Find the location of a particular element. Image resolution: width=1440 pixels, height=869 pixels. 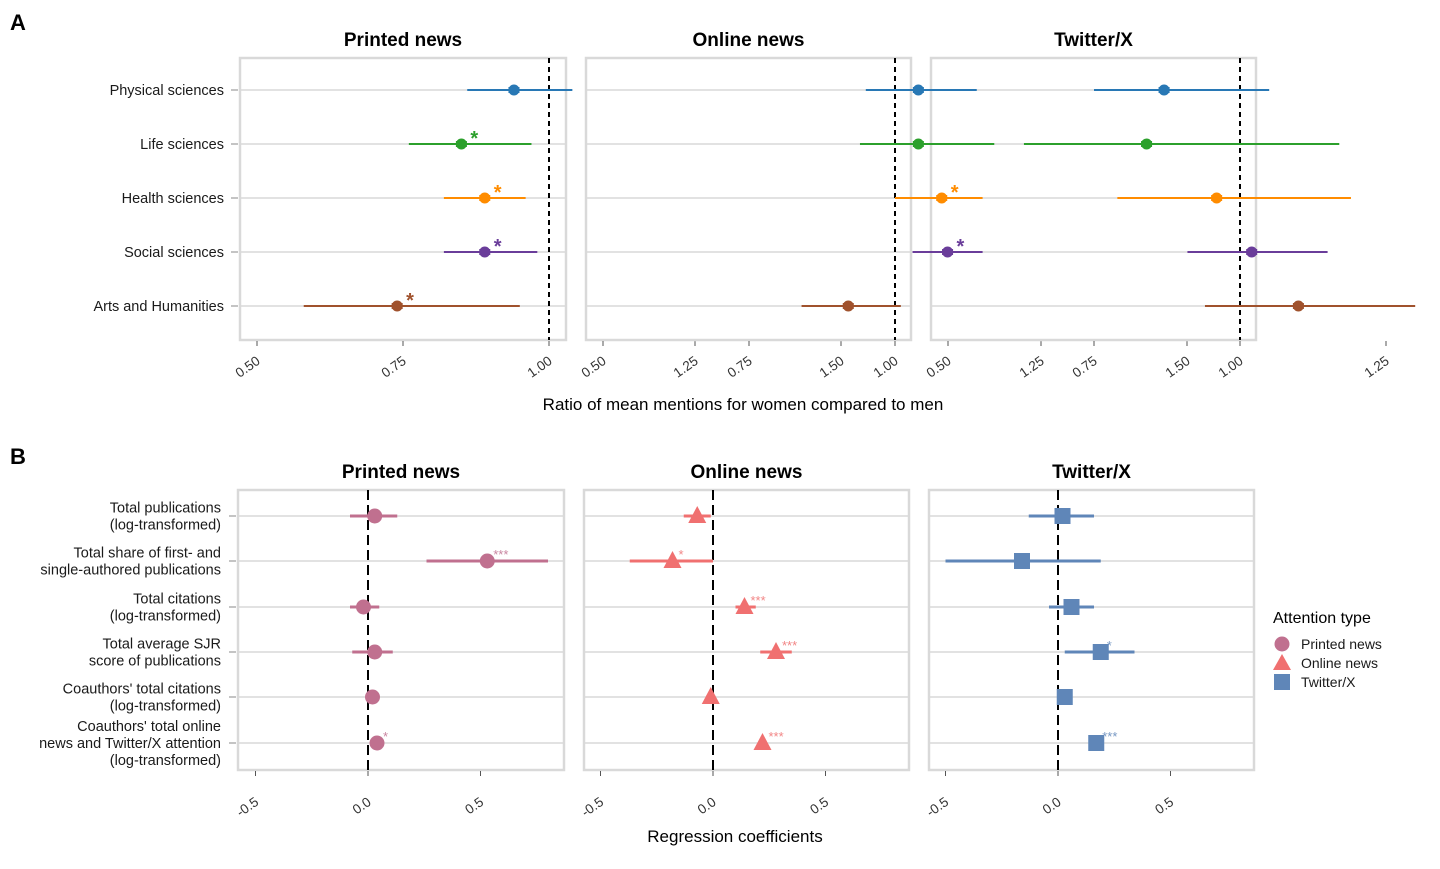

y-category-label: Total citations is located at coordinates (177, 600).